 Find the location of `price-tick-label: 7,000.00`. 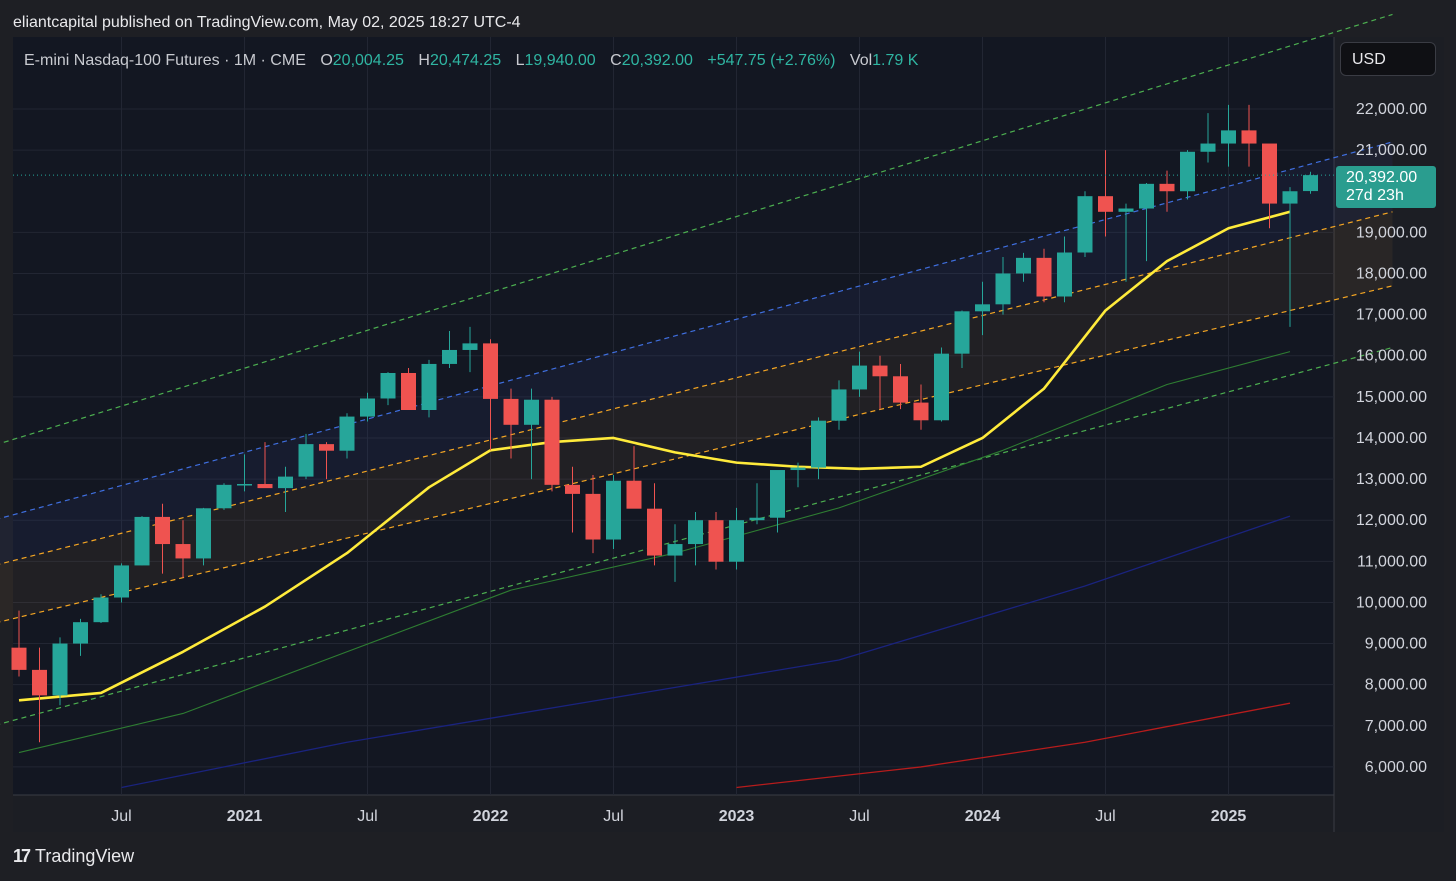

price-tick-label: 7,000.00 is located at coordinates (1396, 726).